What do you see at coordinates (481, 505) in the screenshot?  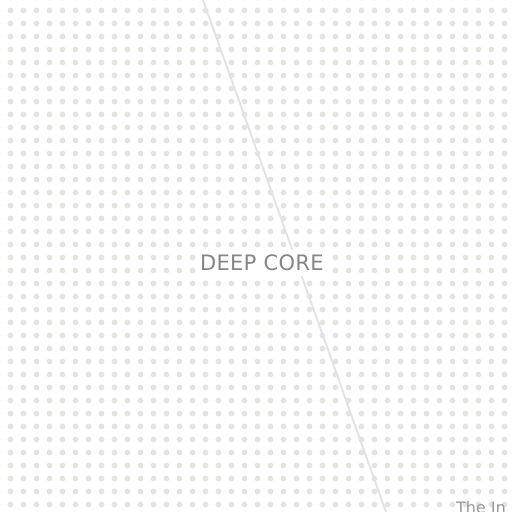 I see `region-label-inner-partial: The In` at bounding box center [481, 505].